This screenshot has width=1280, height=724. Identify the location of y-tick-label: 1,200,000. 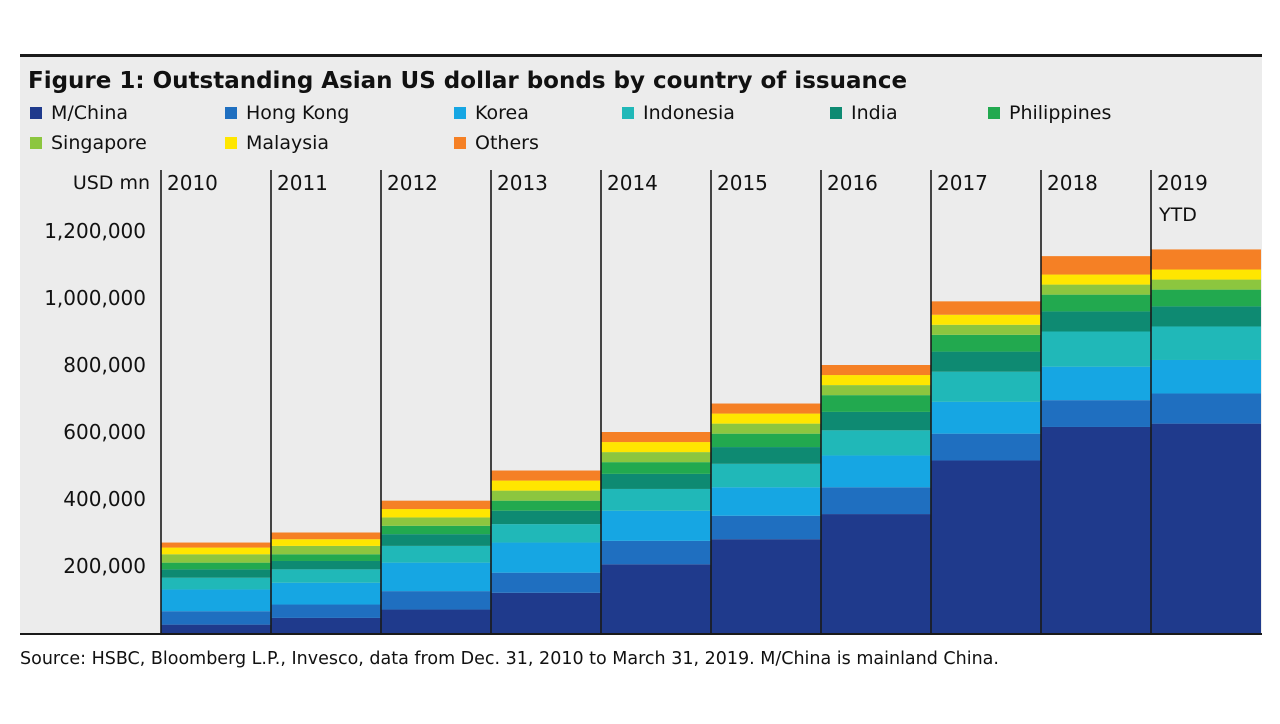
(95, 231).